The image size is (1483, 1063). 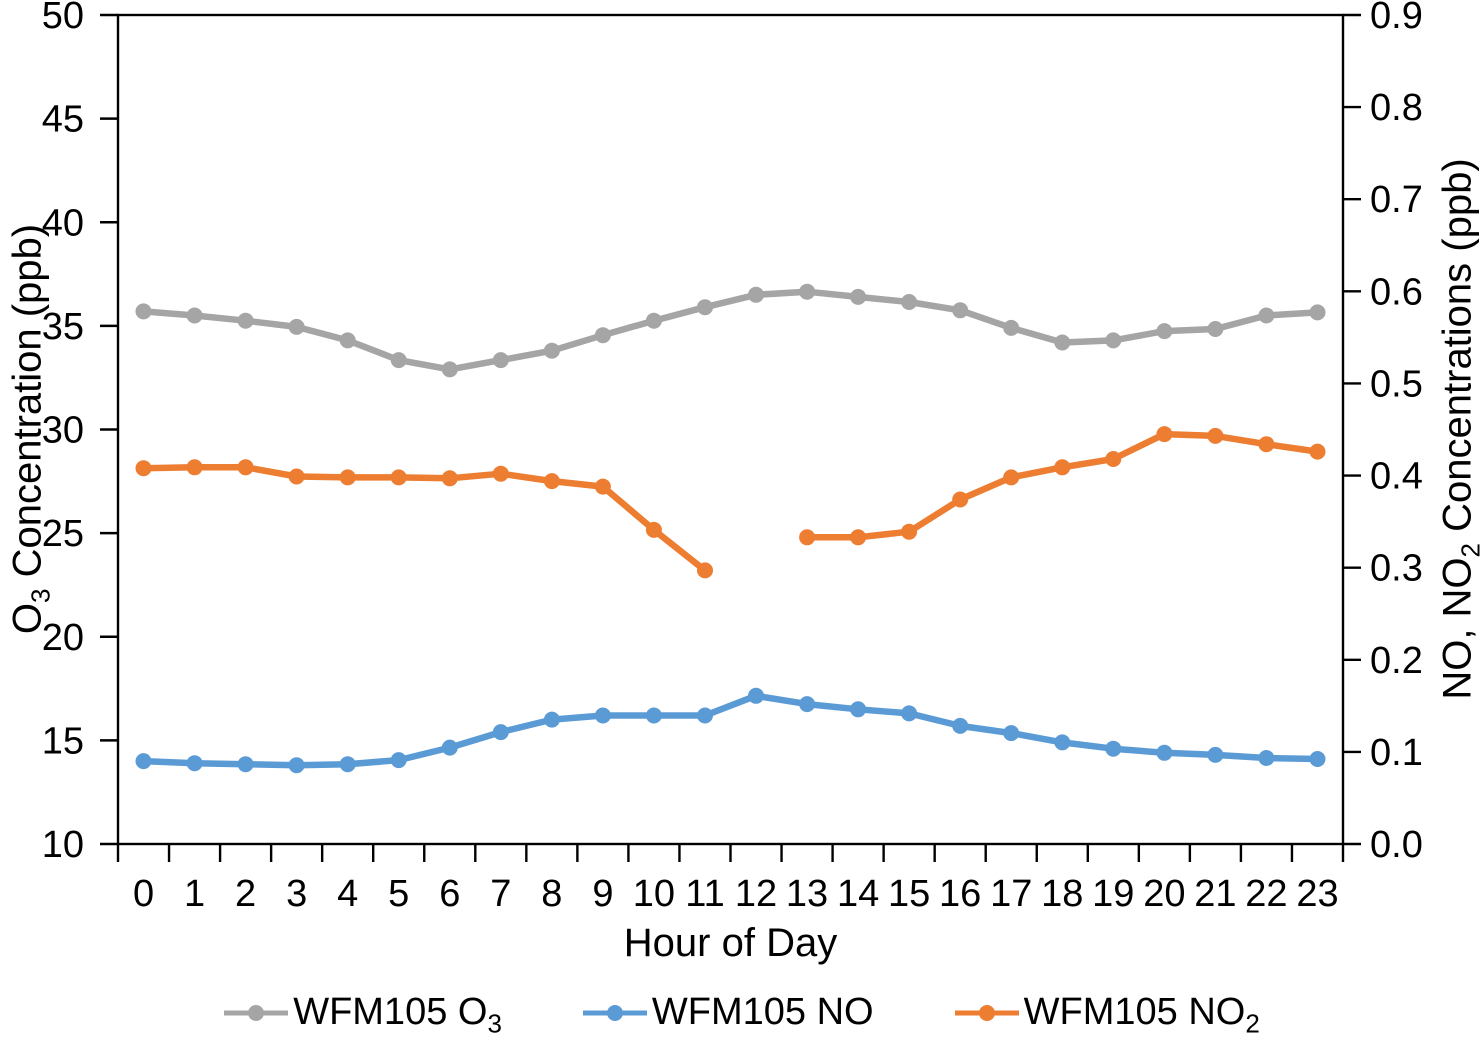 What do you see at coordinates (41, 596) in the screenshot?
I see `left-axis-title-subscript: 3` at bounding box center [41, 596].